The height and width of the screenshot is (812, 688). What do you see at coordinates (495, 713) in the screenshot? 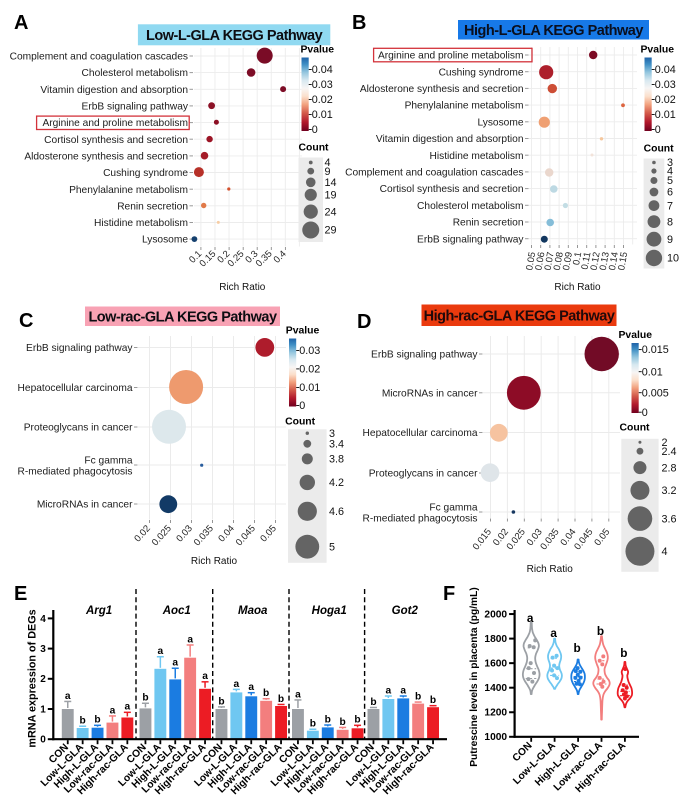
I see `svg-text: 1200` at bounding box center [495, 713].